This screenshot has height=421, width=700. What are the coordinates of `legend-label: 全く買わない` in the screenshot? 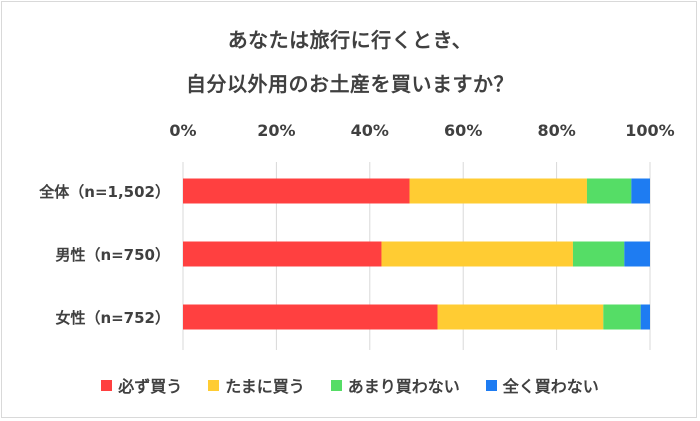 It's located at (550, 386).